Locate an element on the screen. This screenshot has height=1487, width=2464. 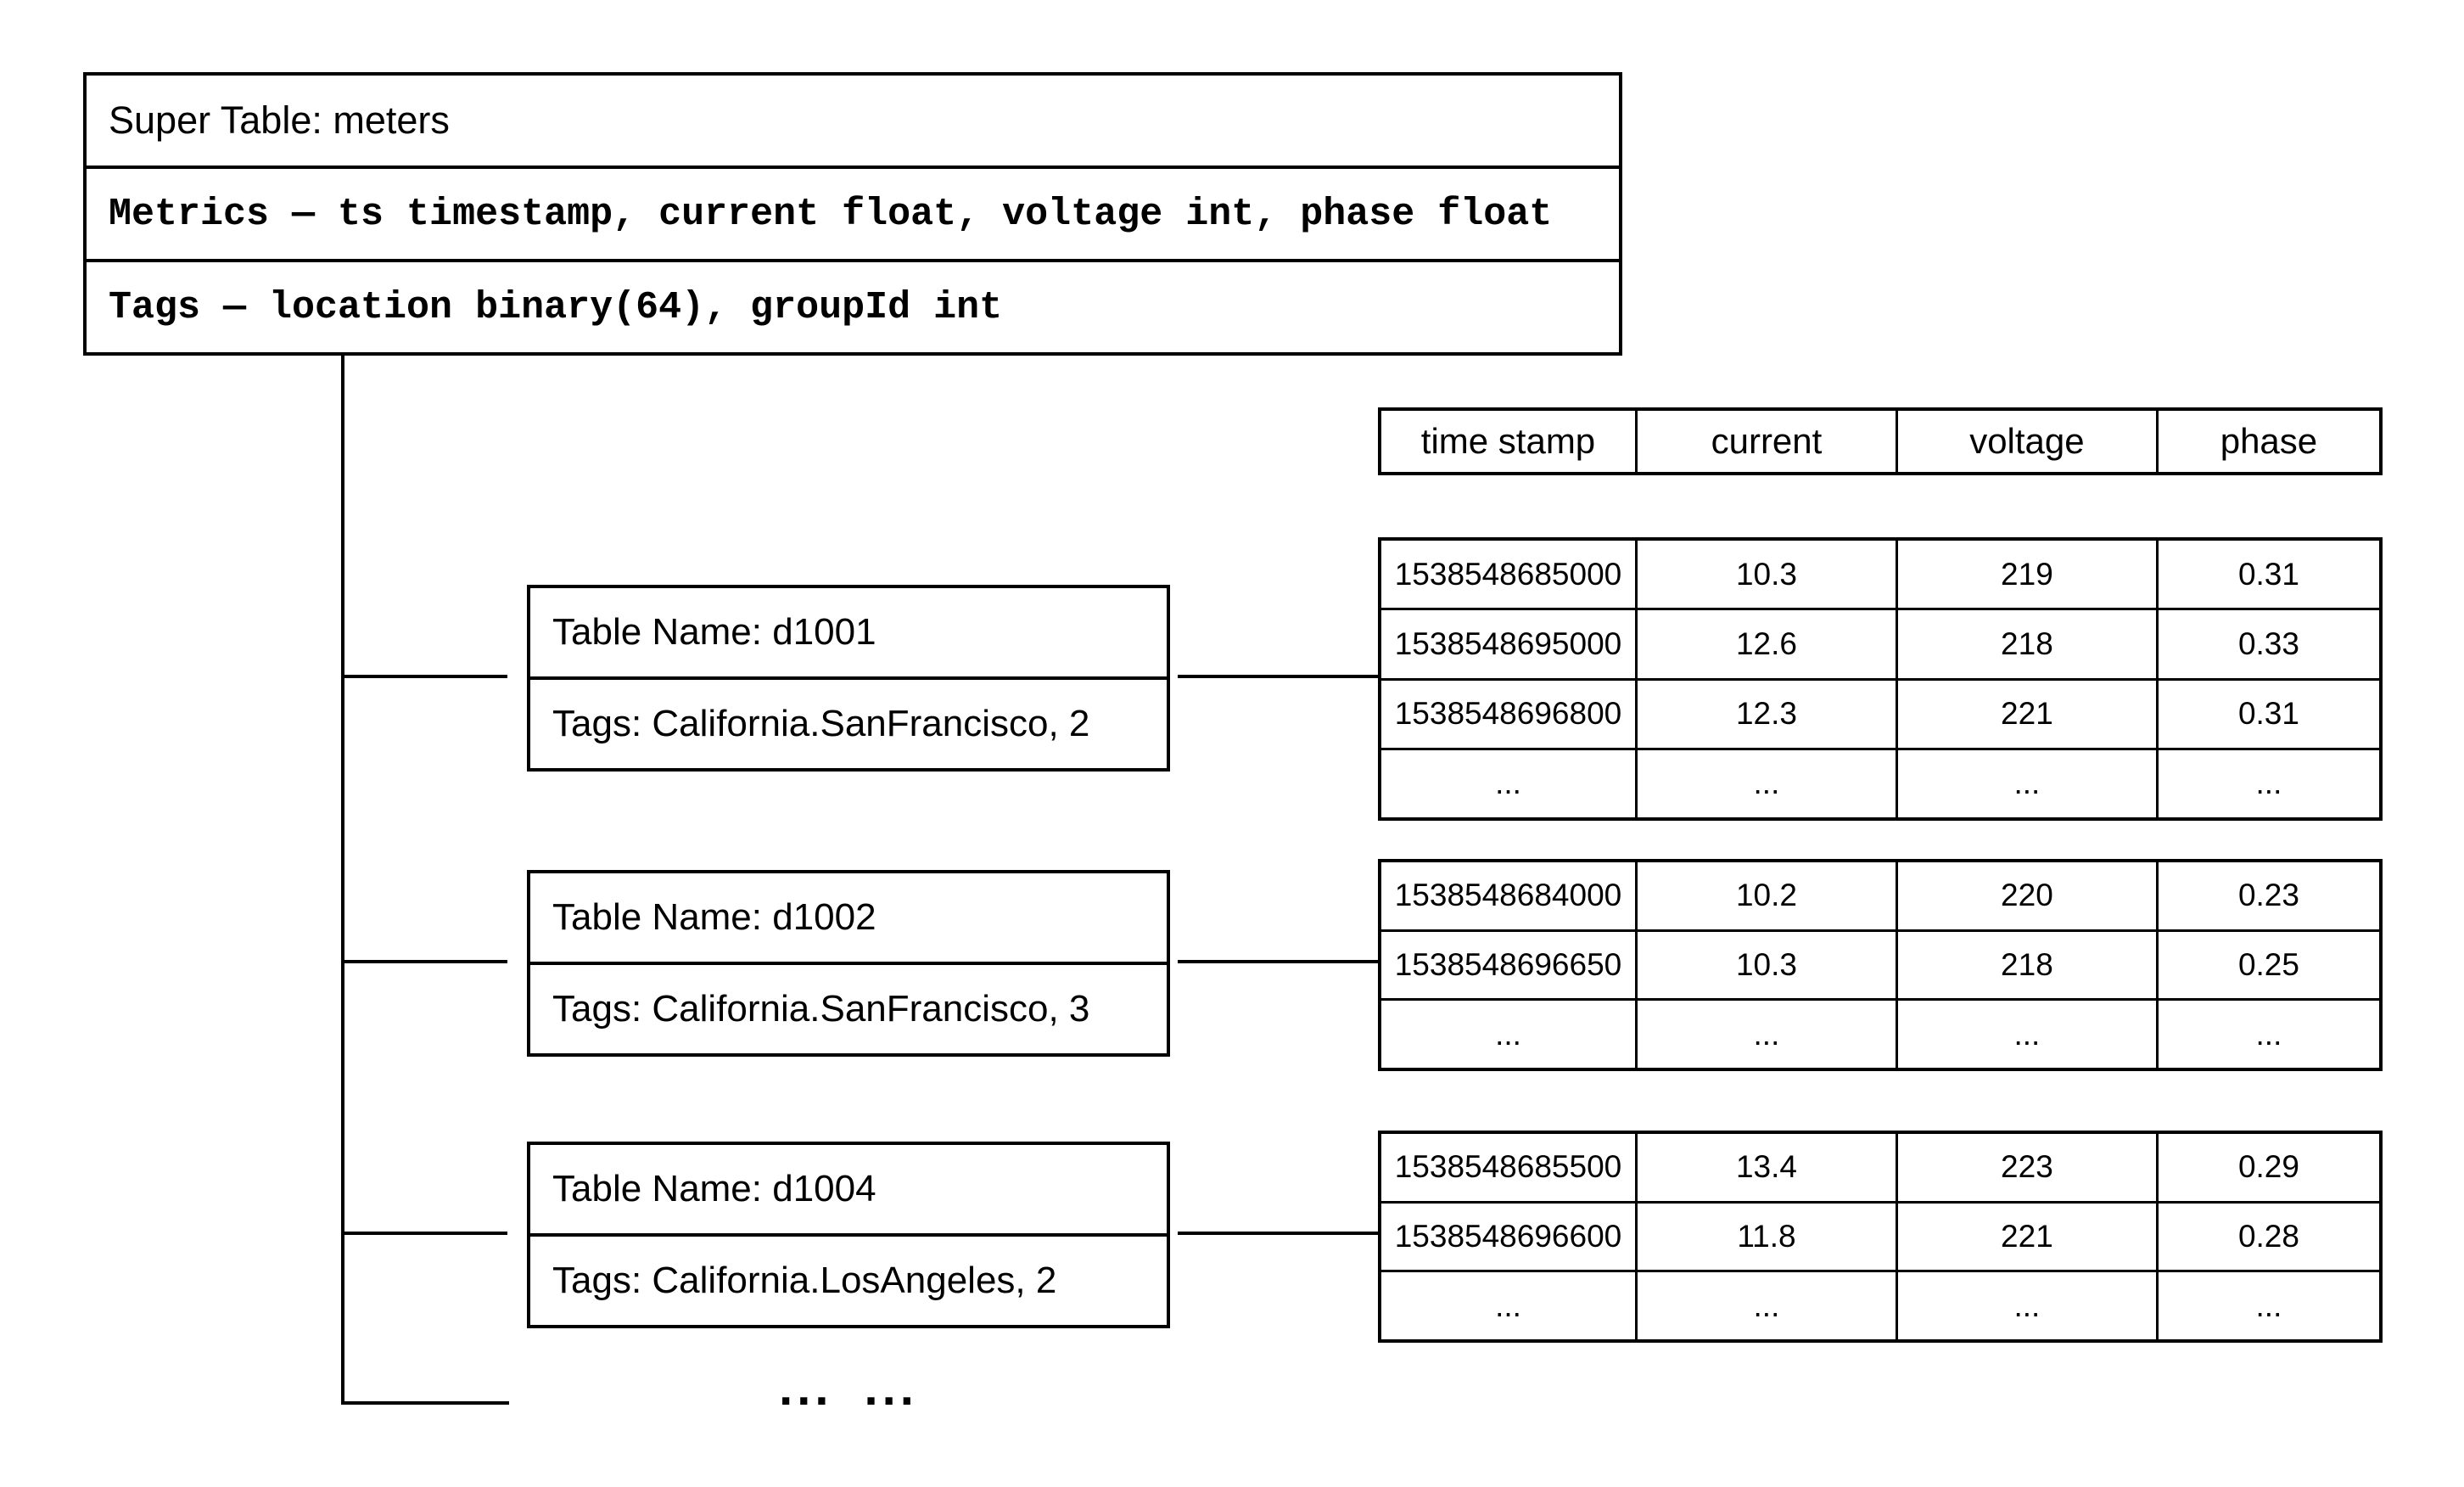
branch-line-d1001 is located at coordinates (424, 676).